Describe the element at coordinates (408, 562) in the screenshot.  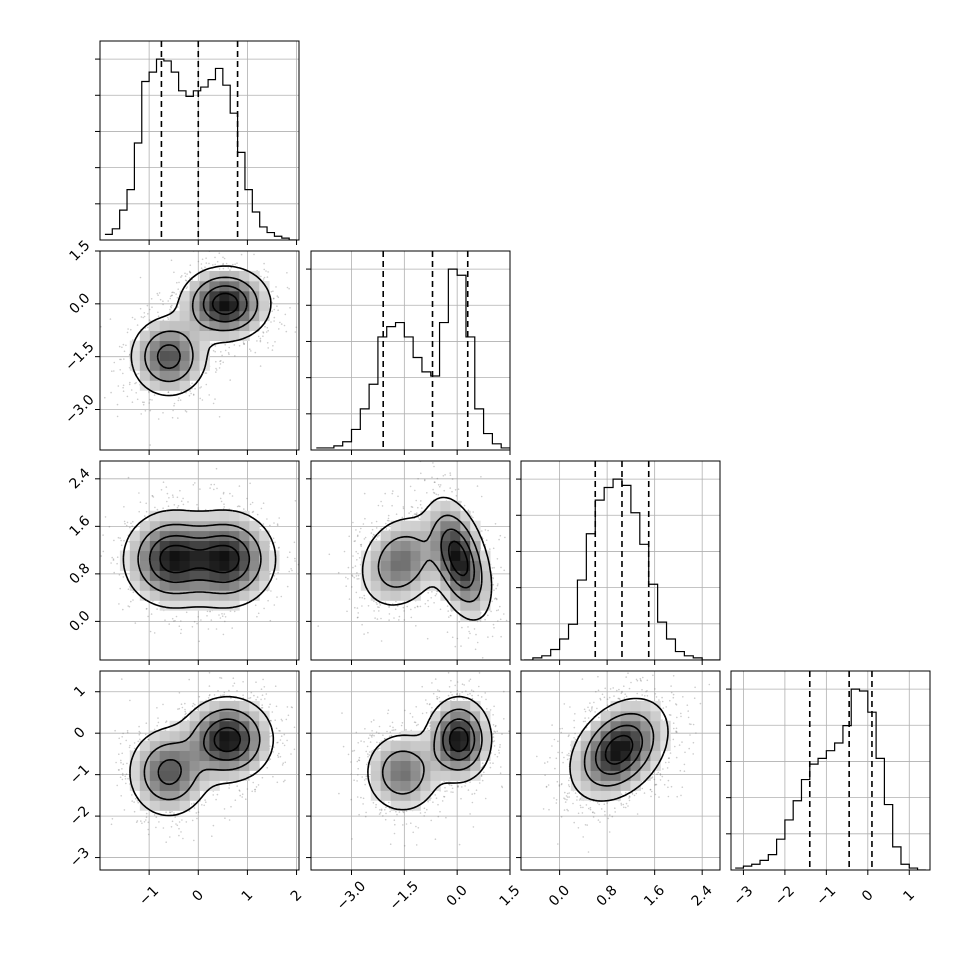
I see `joint-panel` at that location.